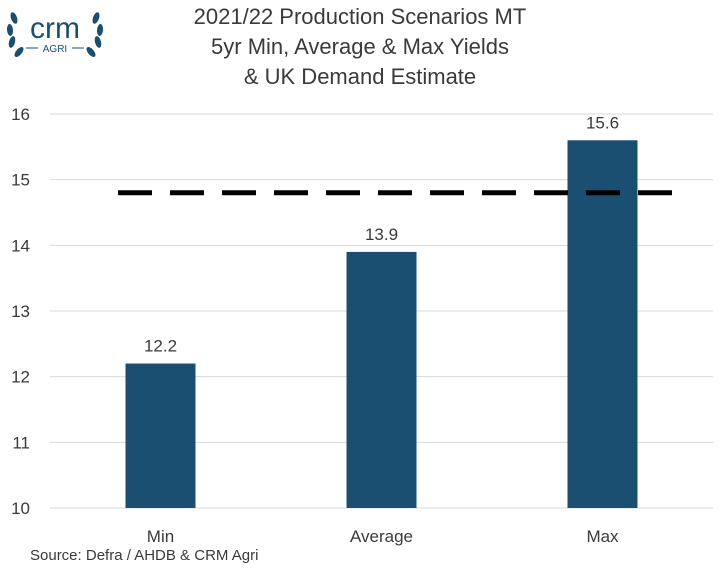 The height and width of the screenshot is (573, 720). Describe the element at coordinates (160, 536) in the screenshot. I see `x-tick-label: Min` at that location.